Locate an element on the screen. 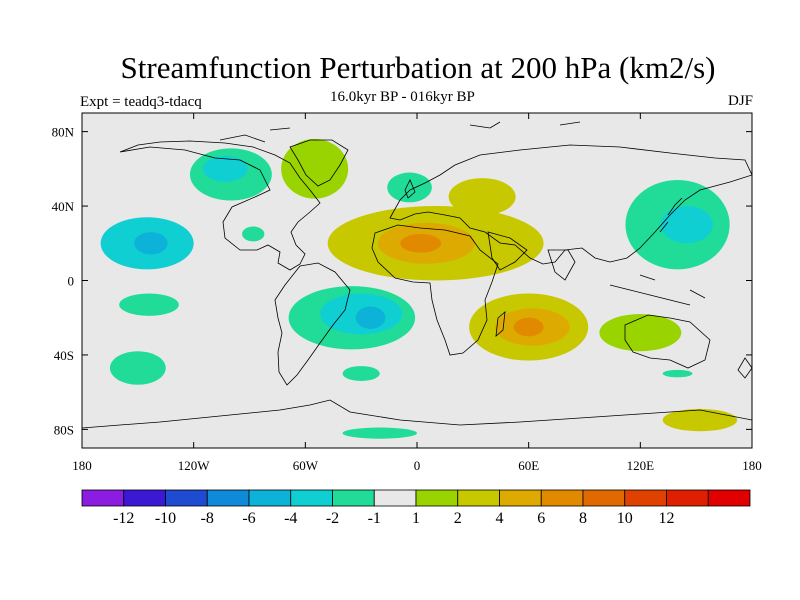 The width and height of the screenshot is (800, 600). colorbar-label: -1 is located at coordinates (374, 518).